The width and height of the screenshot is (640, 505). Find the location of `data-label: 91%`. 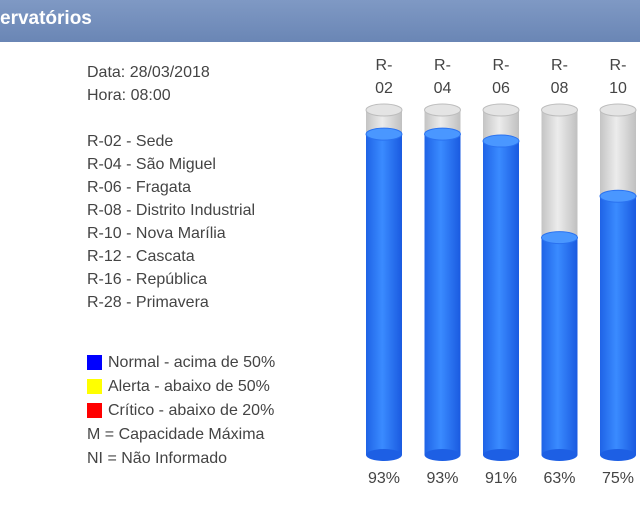

data-label: 91% is located at coordinates (501, 478).